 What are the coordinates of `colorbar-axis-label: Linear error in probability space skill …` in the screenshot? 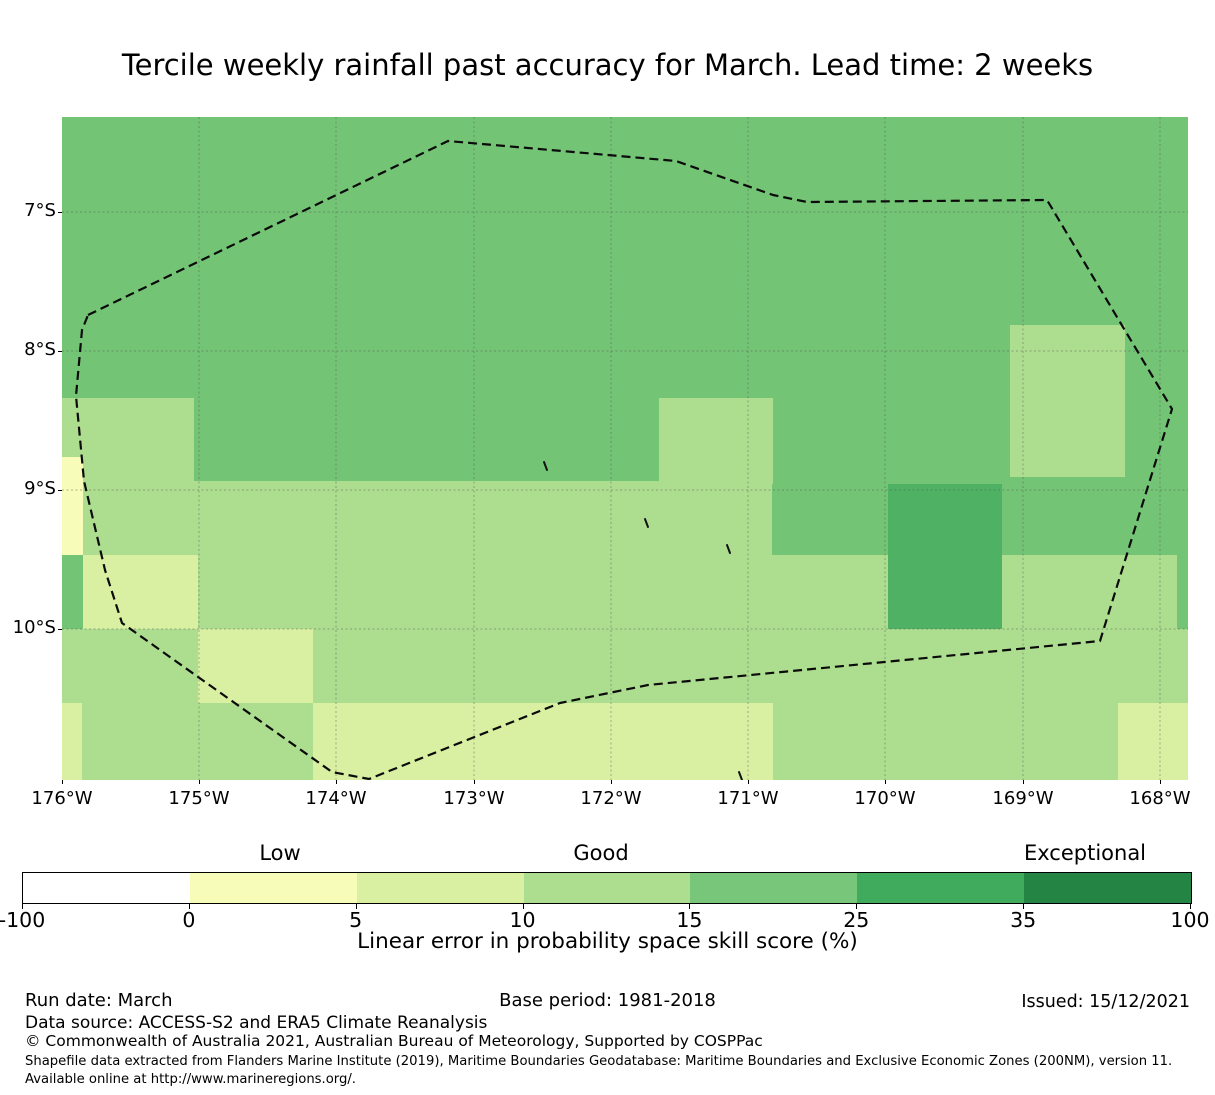 It's located at (607, 941).